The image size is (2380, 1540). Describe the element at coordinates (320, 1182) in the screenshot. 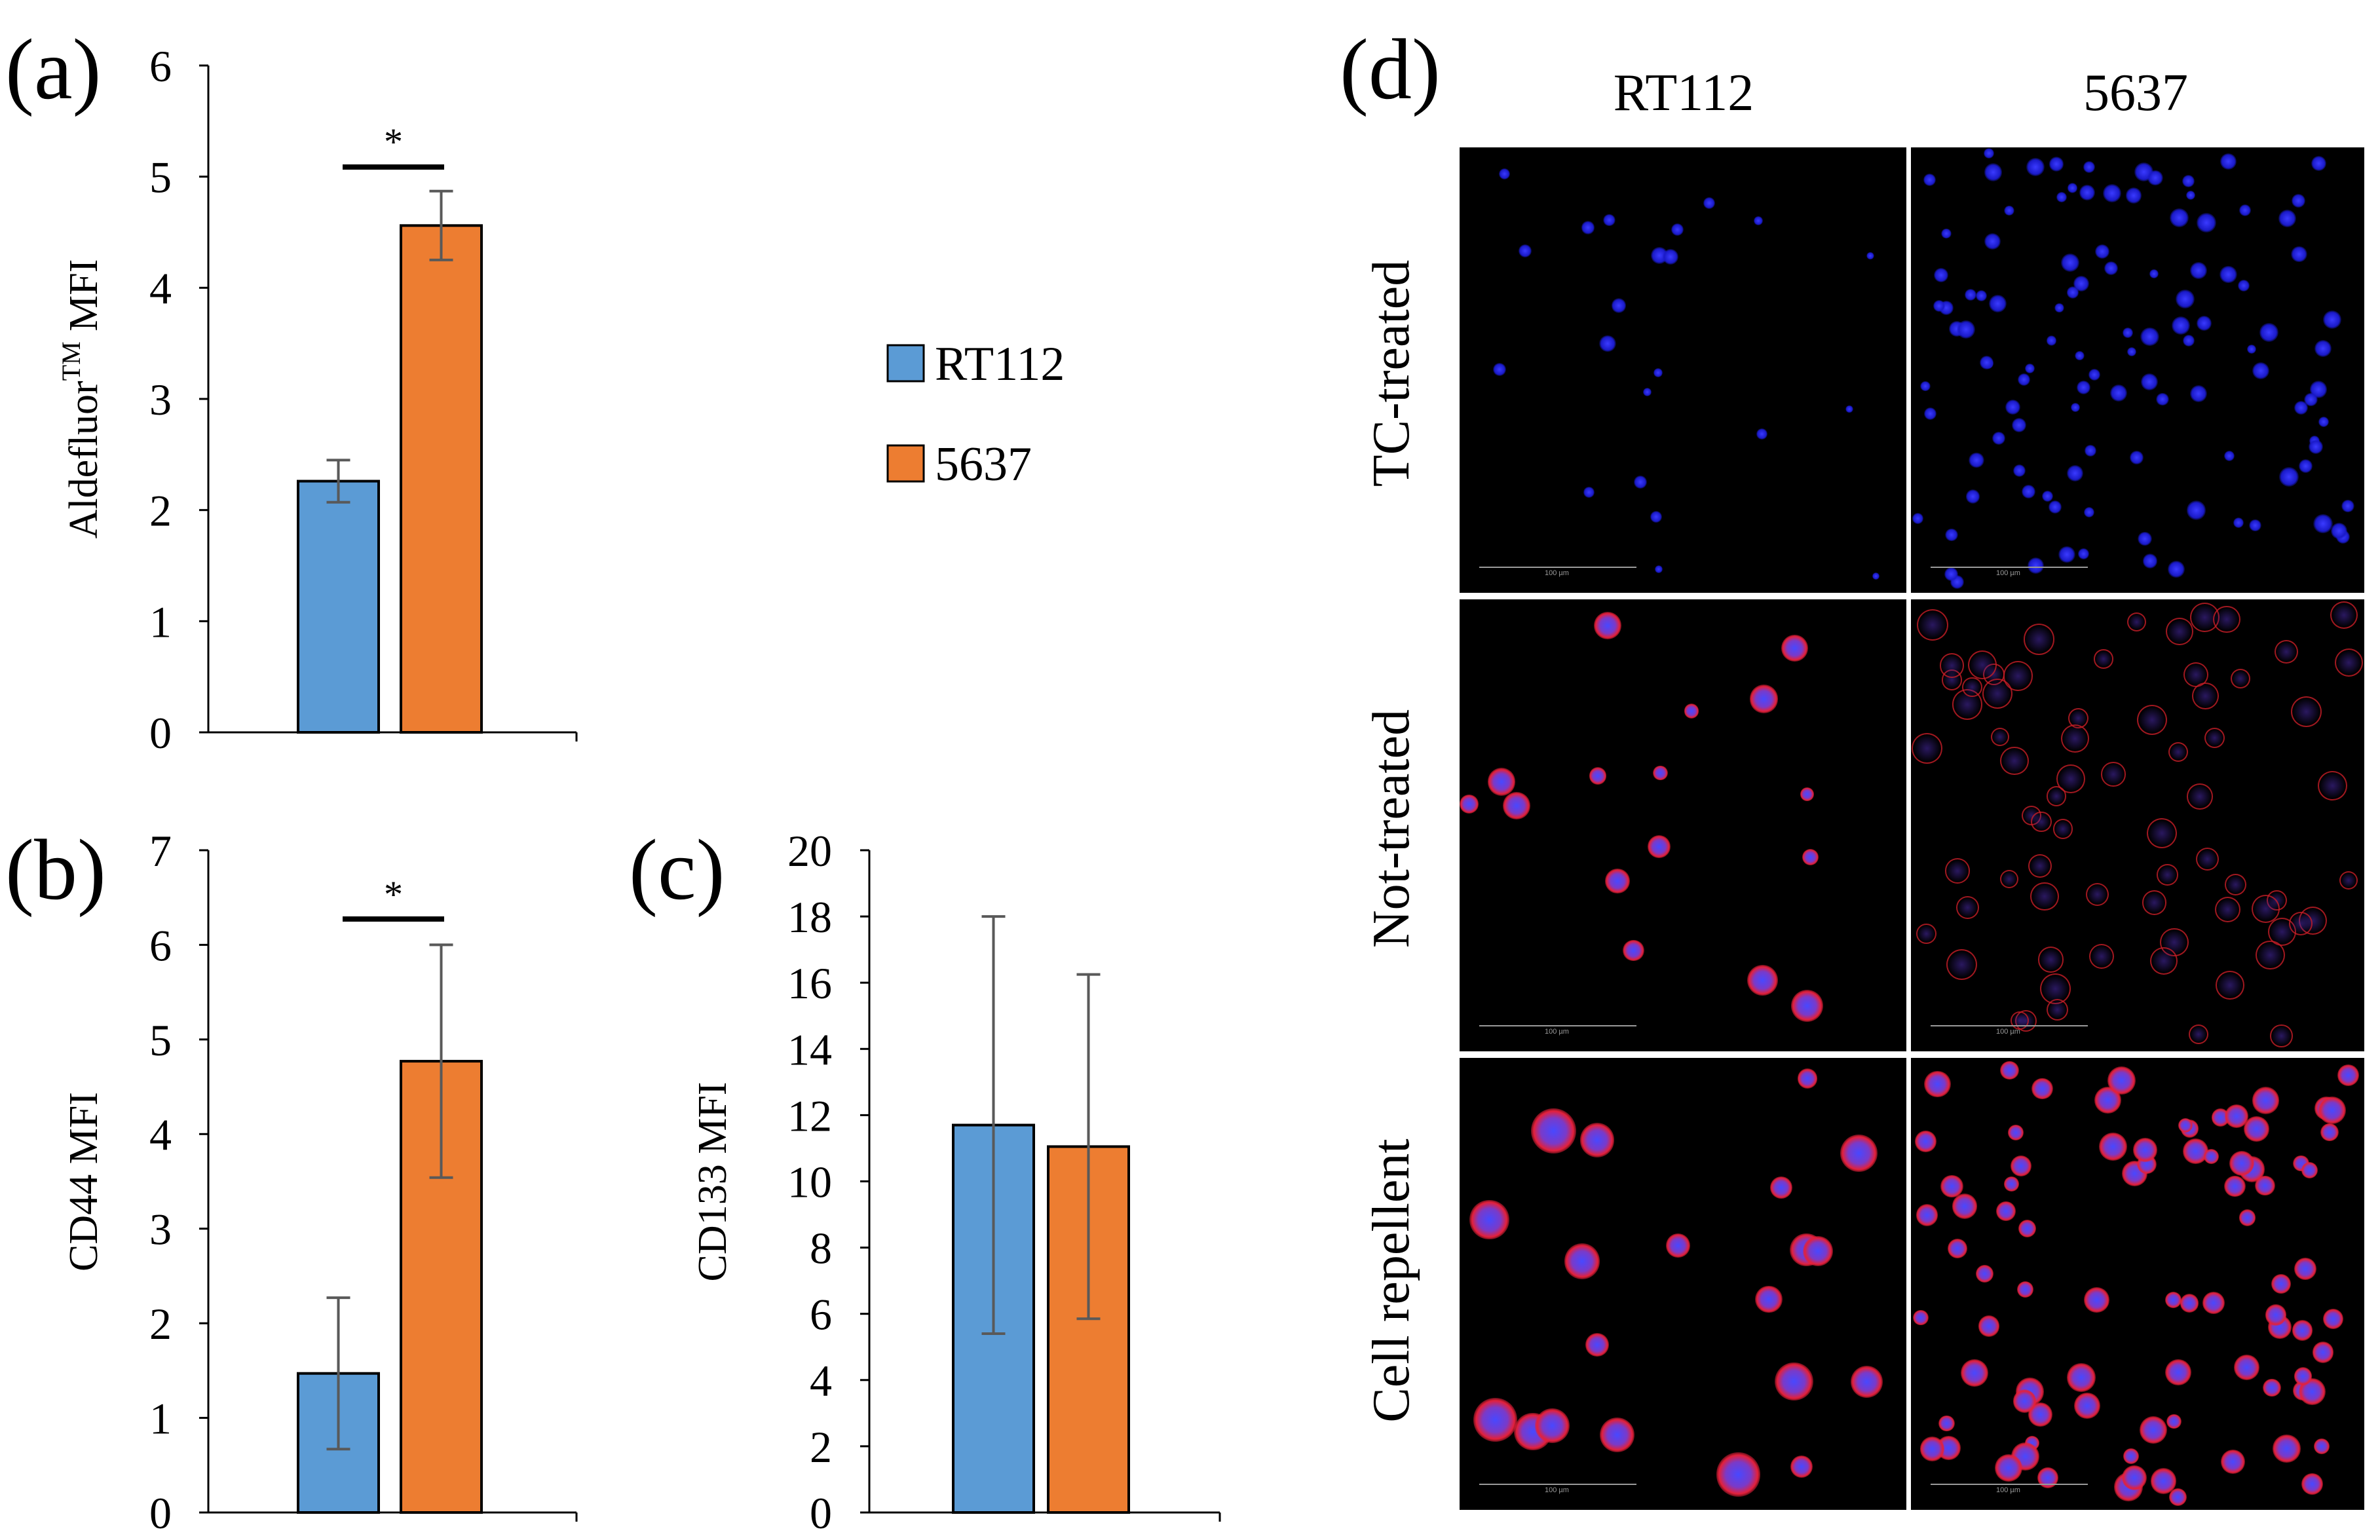

I see `chart-b: 0 1 2 3 4 5 6 7 CD44 MFI *` at that location.